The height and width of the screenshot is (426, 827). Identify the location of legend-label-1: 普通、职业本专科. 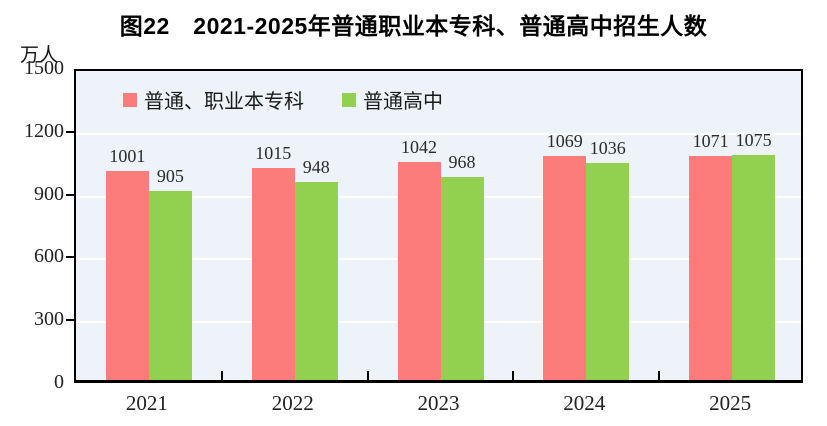
(224, 102).